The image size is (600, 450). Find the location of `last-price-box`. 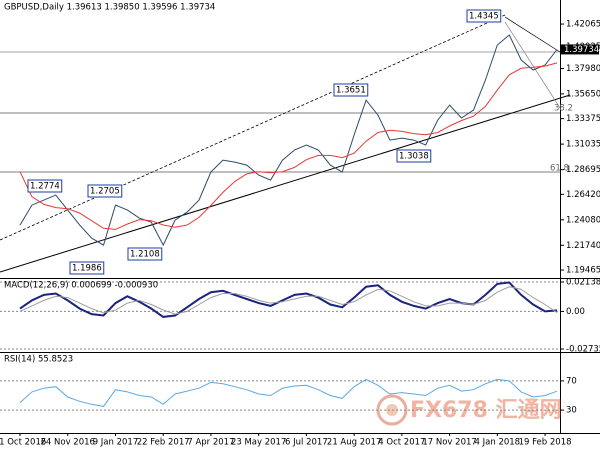

last-price-box is located at coordinates (580, 49).